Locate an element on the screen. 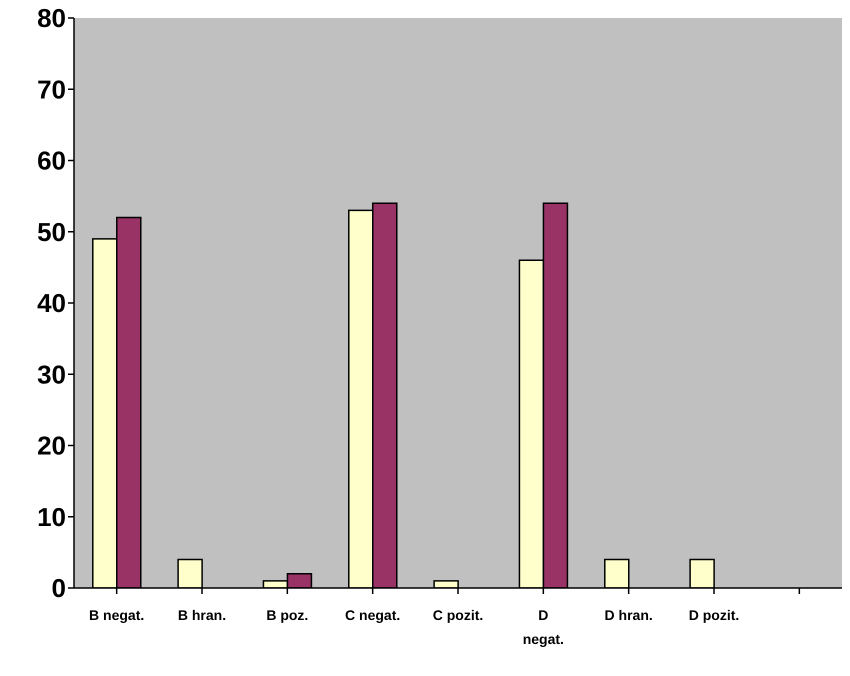 The width and height of the screenshot is (850, 676). x-tick-label: C negat. is located at coordinates (372, 614).